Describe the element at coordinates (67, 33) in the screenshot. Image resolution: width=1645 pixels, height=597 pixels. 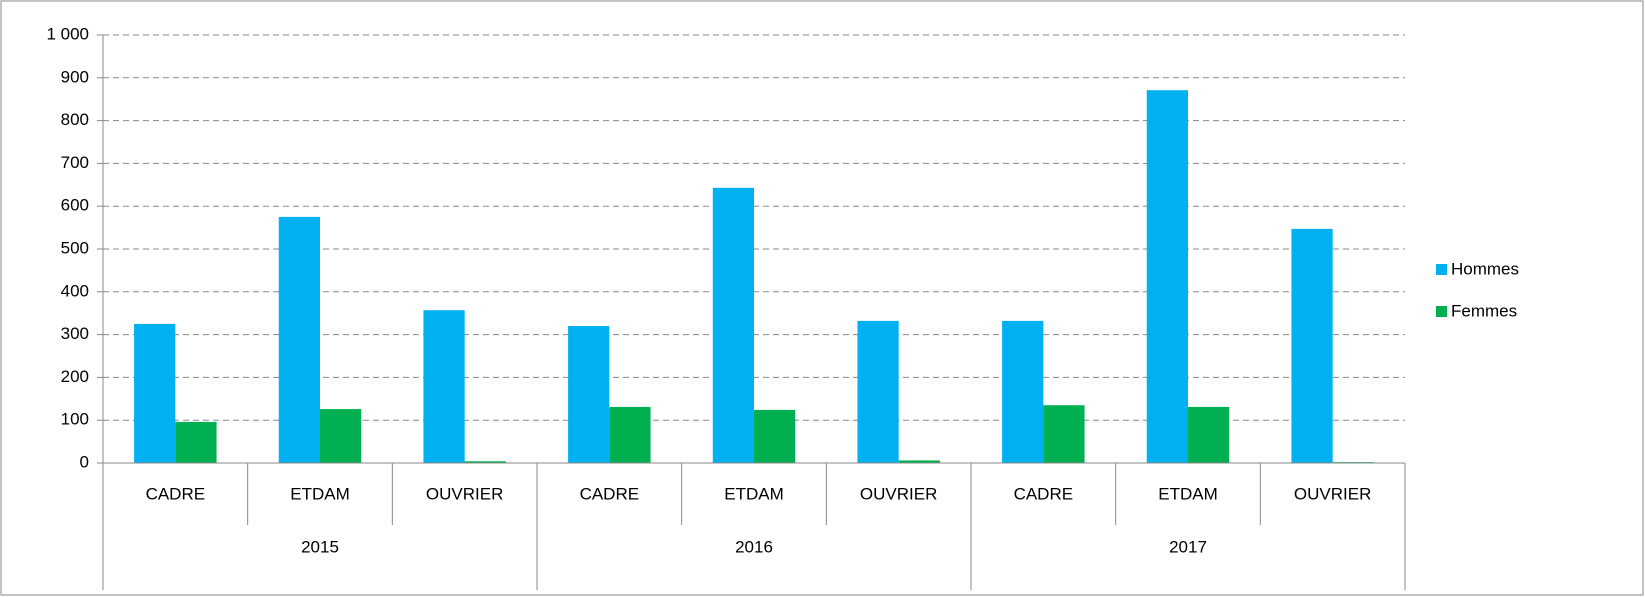
I see `y-tick-label: 1 000` at that location.